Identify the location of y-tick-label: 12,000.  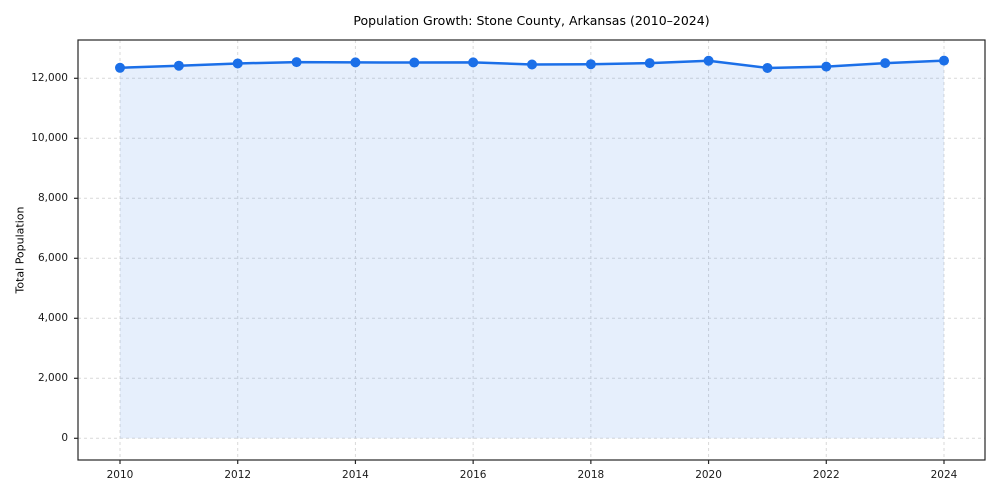
(49, 78).